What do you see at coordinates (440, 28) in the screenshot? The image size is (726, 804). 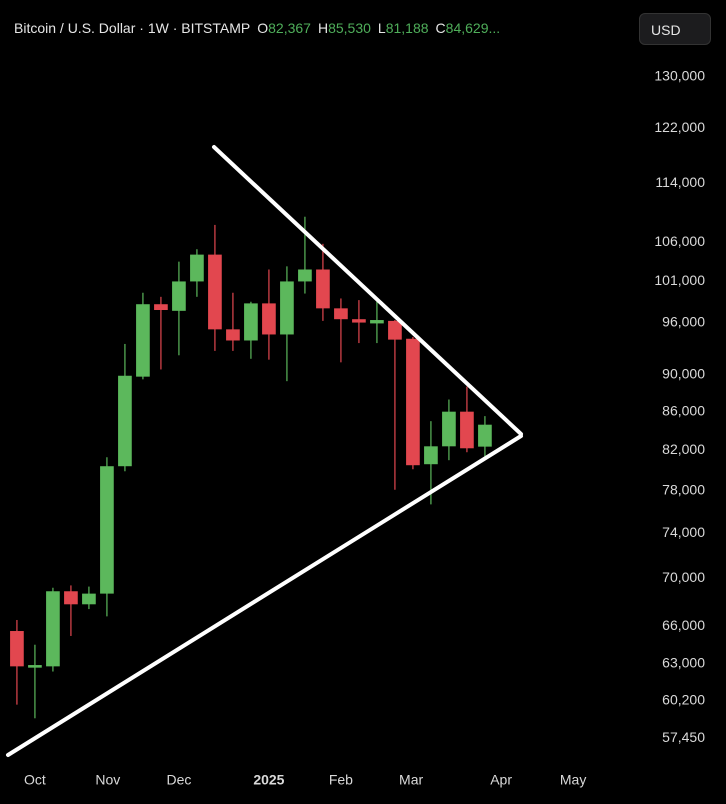 I see `close-label: C` at bounding box center [440, 28].